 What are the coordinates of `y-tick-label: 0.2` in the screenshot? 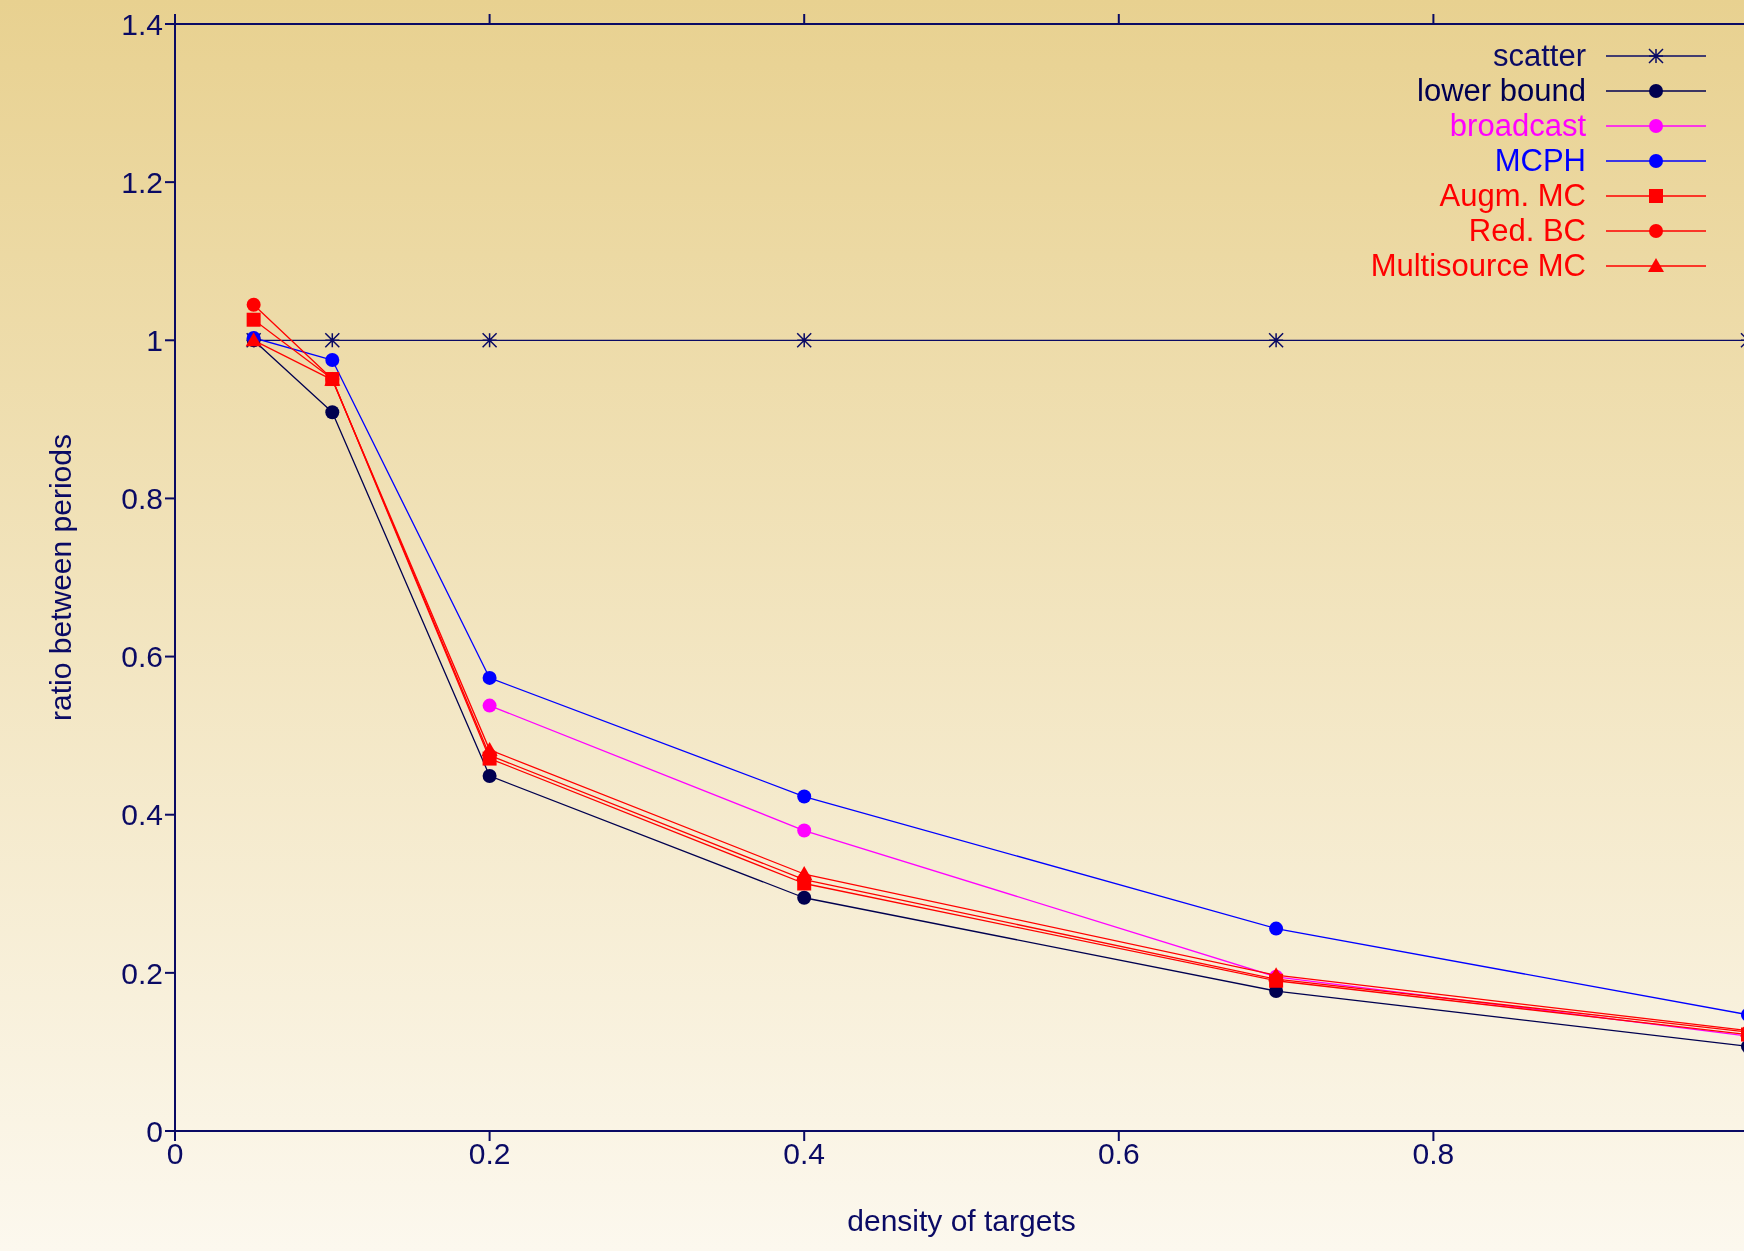 It's located at (142, 973).